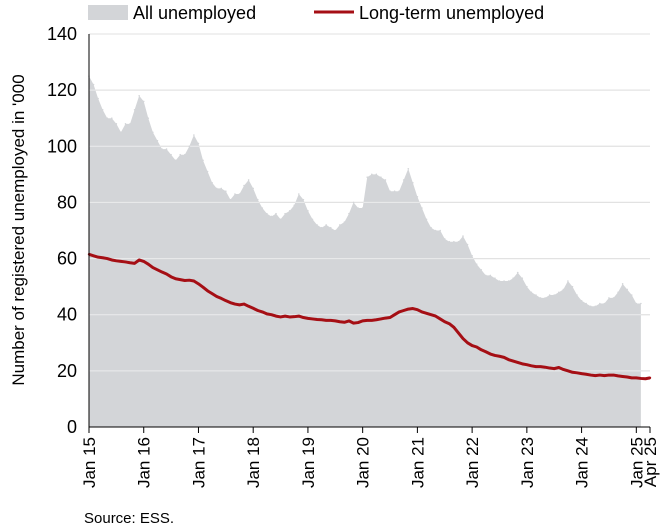 This screenshot has width=669, height=532. What do you see at coordinates (472, 462) in the screenshot?
I see `x-tick-label-7: Jan 22` at bounding box center [472, 462].